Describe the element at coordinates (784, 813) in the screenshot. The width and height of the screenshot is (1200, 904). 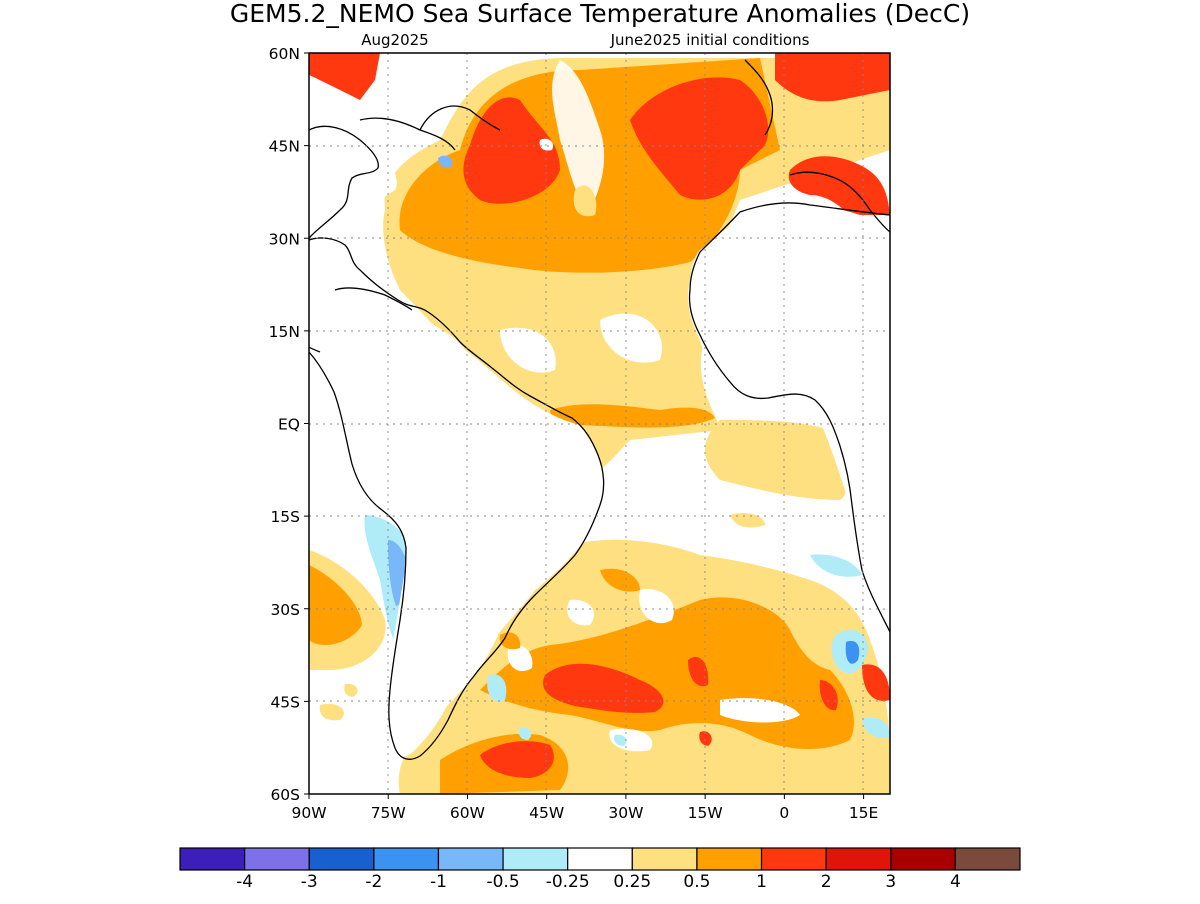
I see `lon-tick-label: 0` at that location.